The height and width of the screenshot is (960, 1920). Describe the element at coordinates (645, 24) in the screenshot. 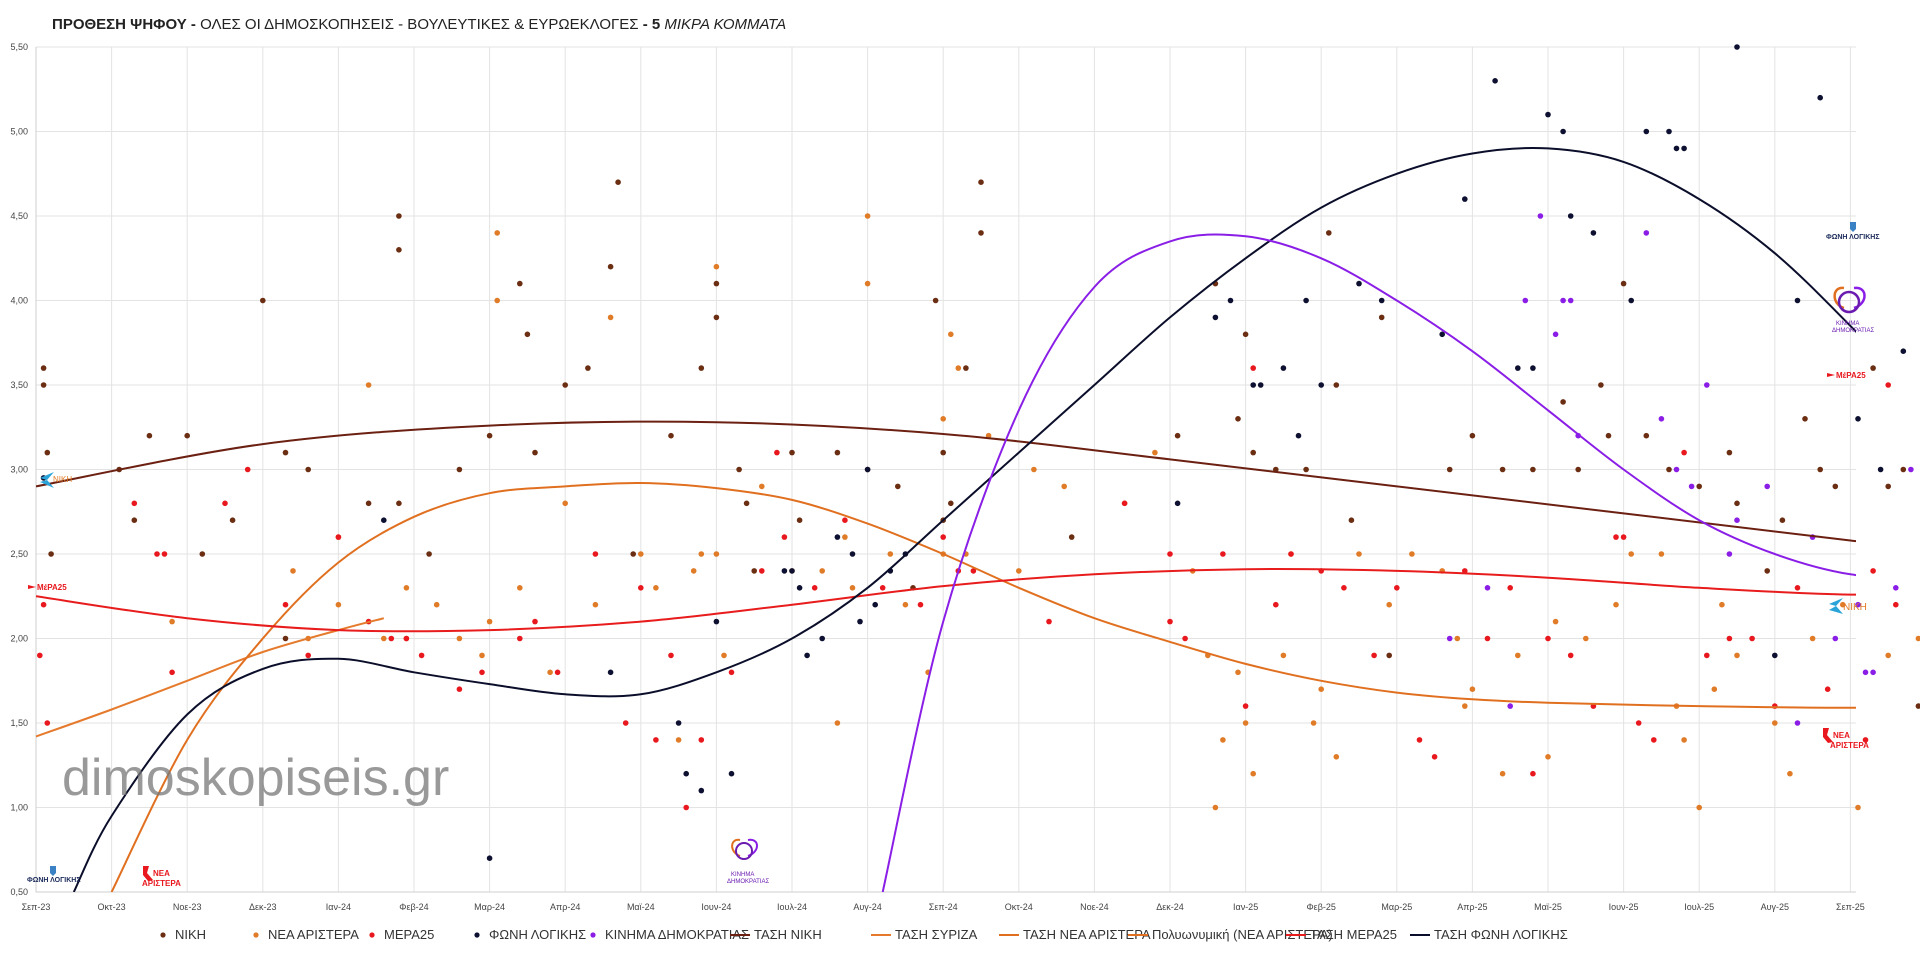

I see `title-sep2: -` at that location.